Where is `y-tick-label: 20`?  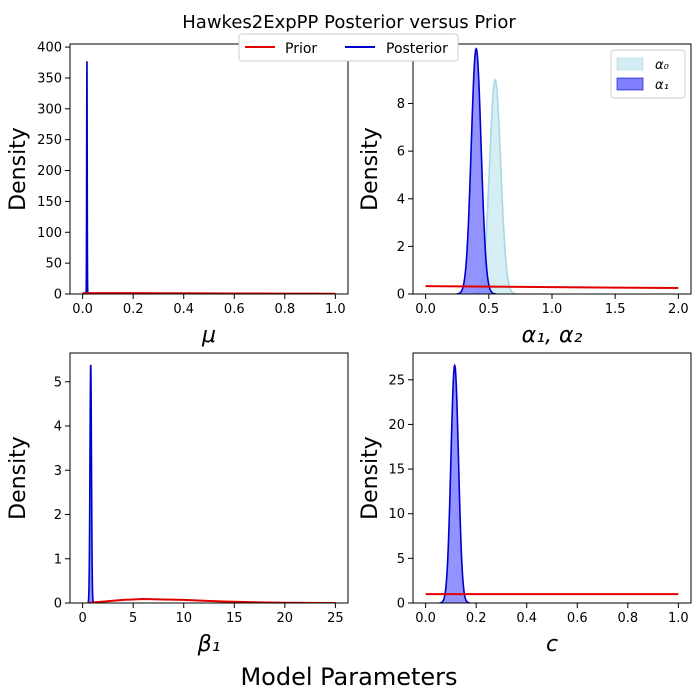 y-tick-label: 20 is located at coordinates (396, 425).